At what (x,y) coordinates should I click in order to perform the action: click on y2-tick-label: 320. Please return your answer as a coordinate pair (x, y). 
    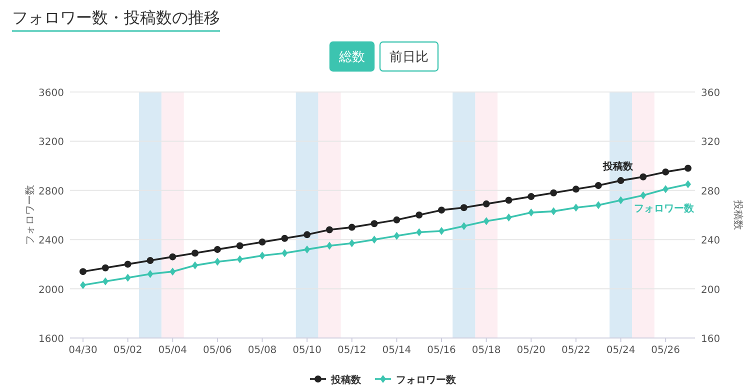
    Looking at the image, I should click on (710, 142).